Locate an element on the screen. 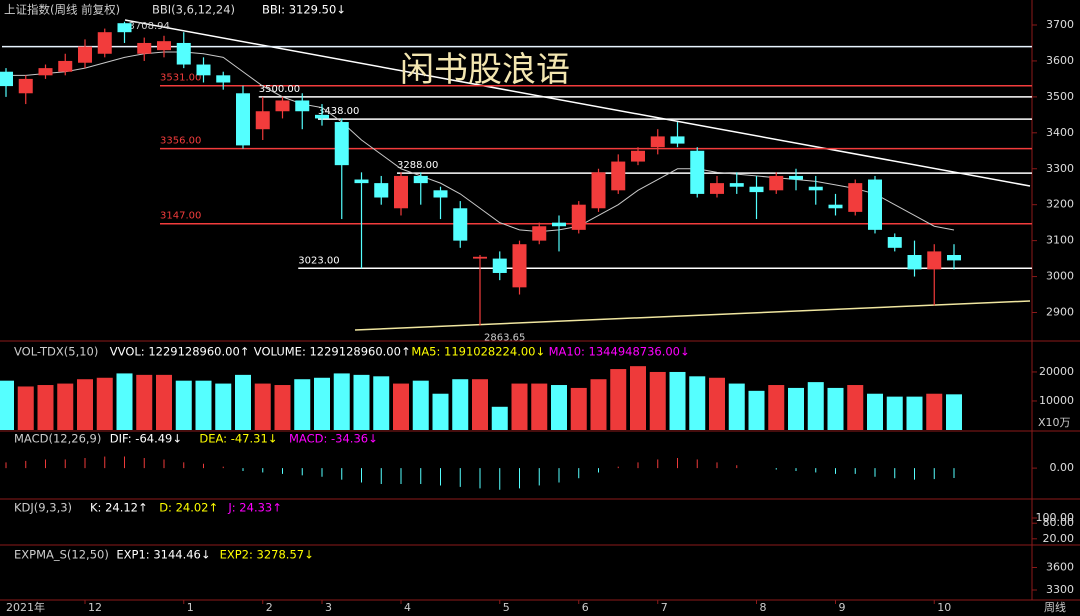 Image resolution: width=1080 pixels, height=616 pixels. level-label: 3023.00 is located at coordinates (318, 260).